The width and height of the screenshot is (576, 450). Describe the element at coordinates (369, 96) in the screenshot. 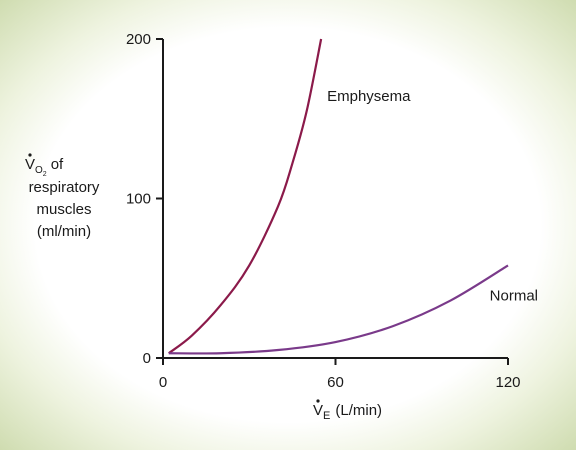

I see `series-label-emphysema: Emphysema` at that location.